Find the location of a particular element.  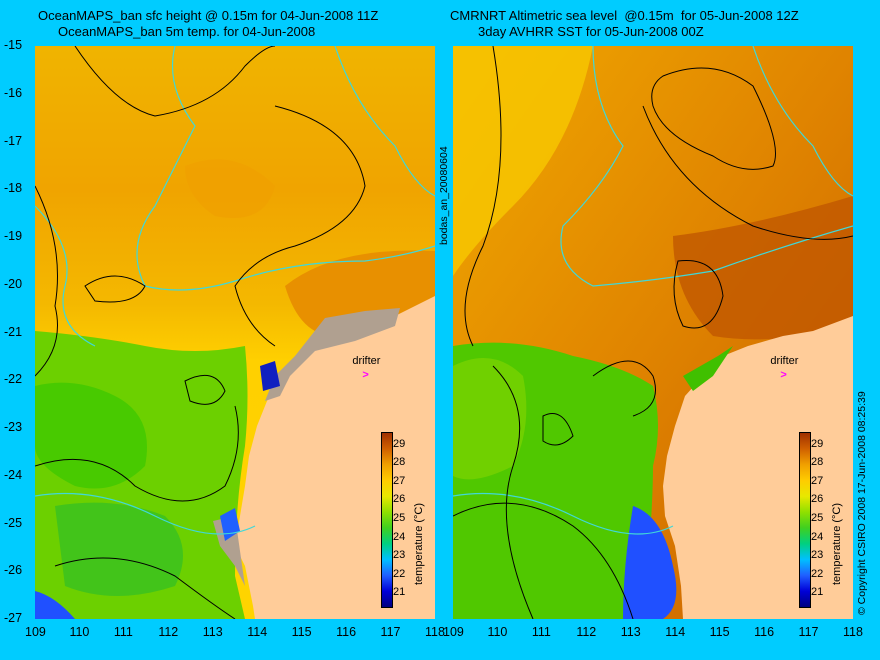

lat-tick-label: -16 is located at coordinates (13, 92).